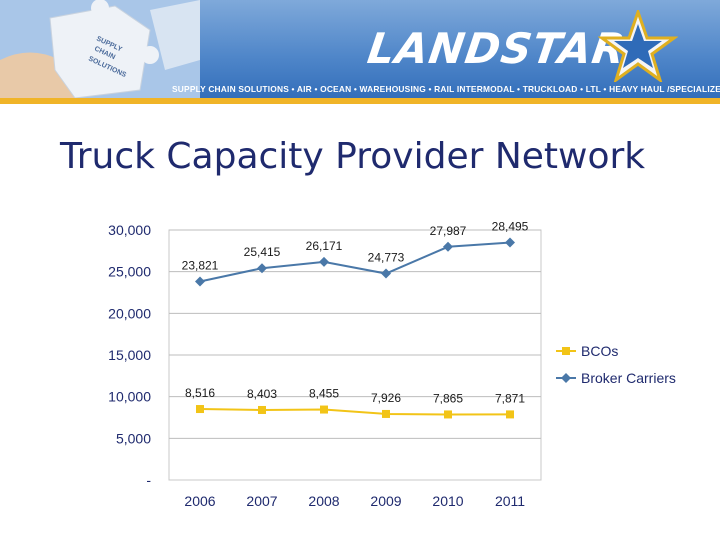 The image size is (720, 540). I want to click on banner-accent-stripe, so click(360, 101).